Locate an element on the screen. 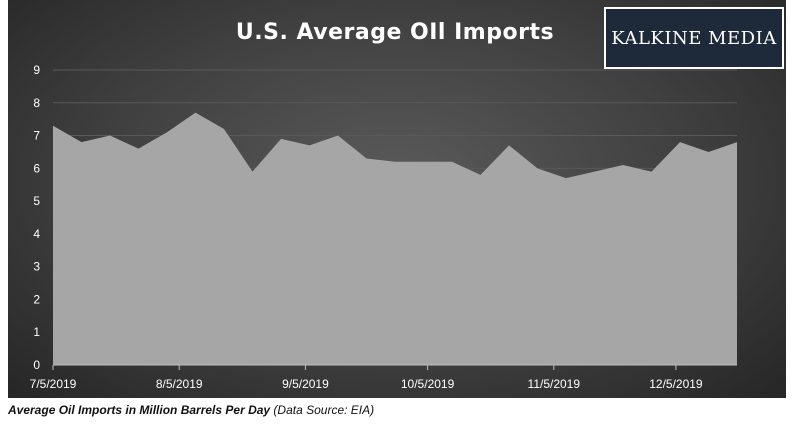 The height and width of the screenshot is (424, 801). y-tick-label: 5 is located at coordinates (36, 201).